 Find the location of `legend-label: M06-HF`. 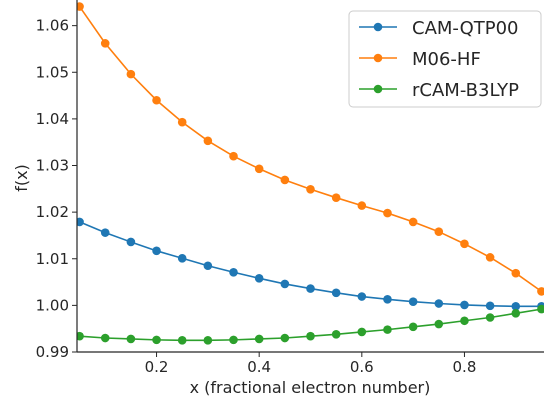

legend-label: M06-HF is located at coordinates (446, 59).